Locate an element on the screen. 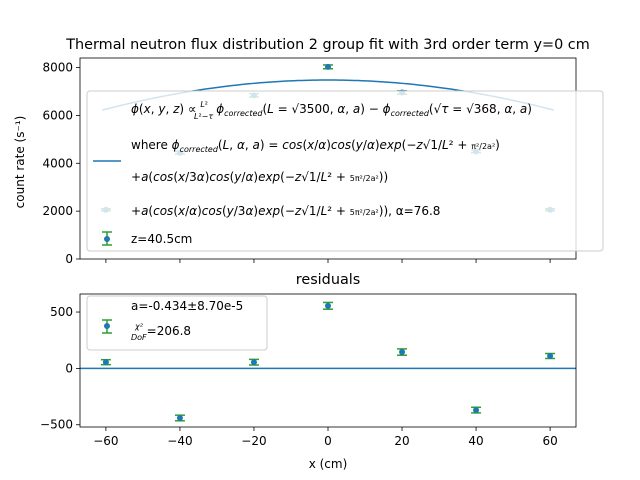 The width and height of the screenshot is (640, 480). top-ytick-label: 8000 is located at coordinates (57, 68).